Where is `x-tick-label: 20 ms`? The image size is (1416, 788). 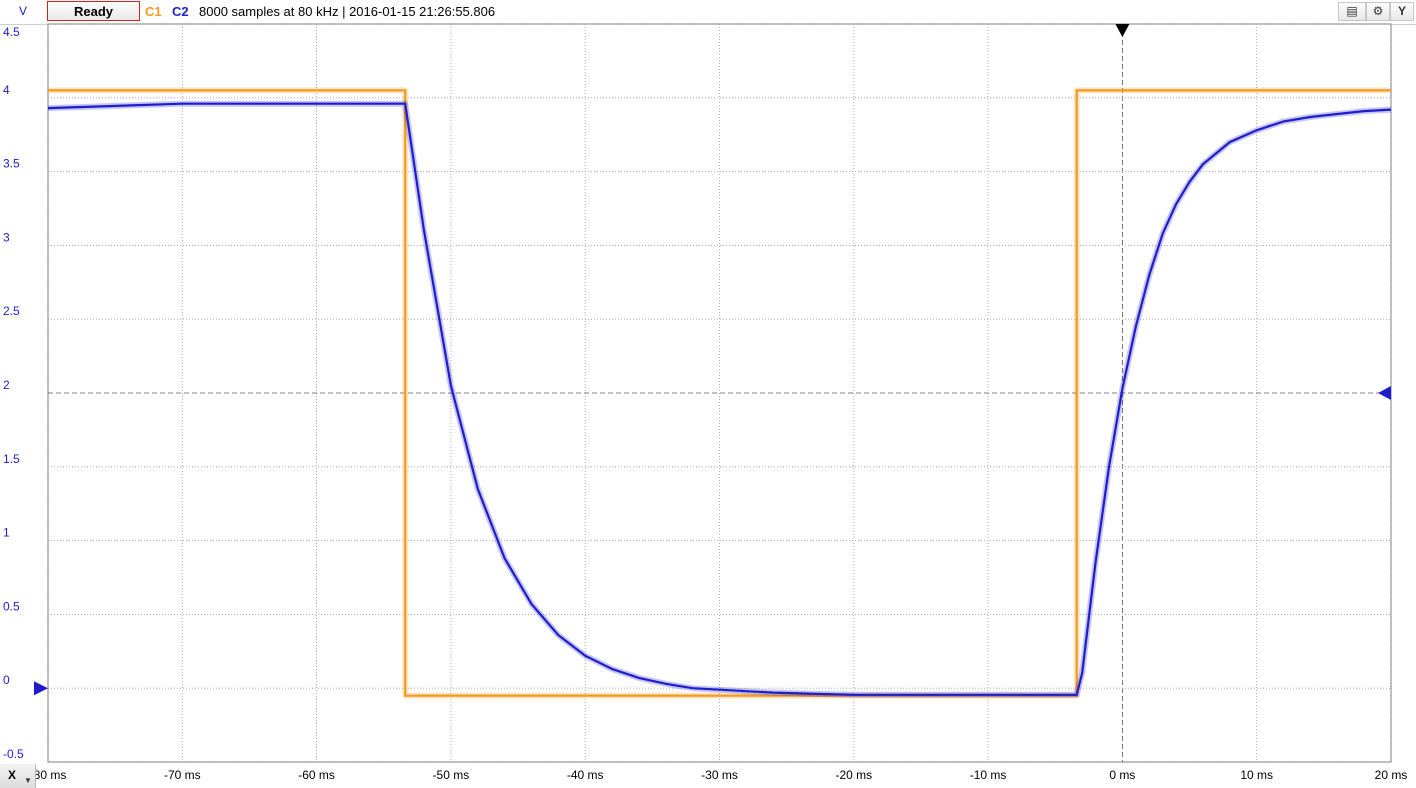 x-tick-label: 20 ms is located at coordinates (1391, 775).